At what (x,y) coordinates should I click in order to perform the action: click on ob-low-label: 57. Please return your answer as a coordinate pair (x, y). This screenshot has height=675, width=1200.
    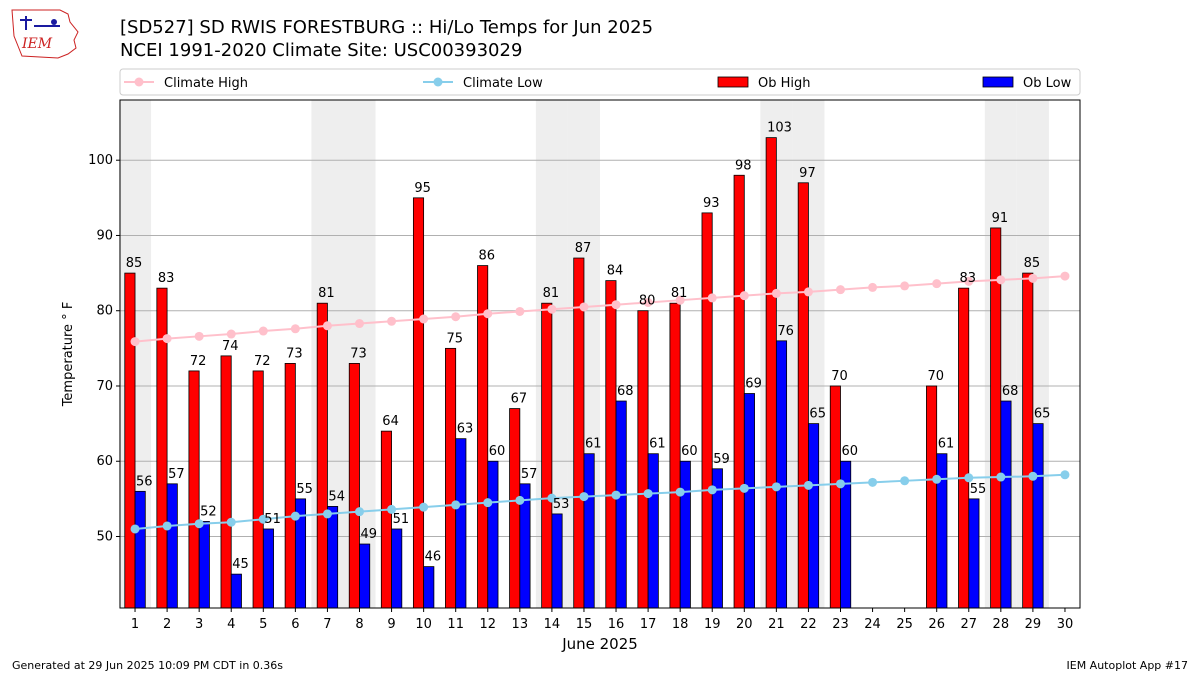
    Looking at the image, I should click on (529, 474).